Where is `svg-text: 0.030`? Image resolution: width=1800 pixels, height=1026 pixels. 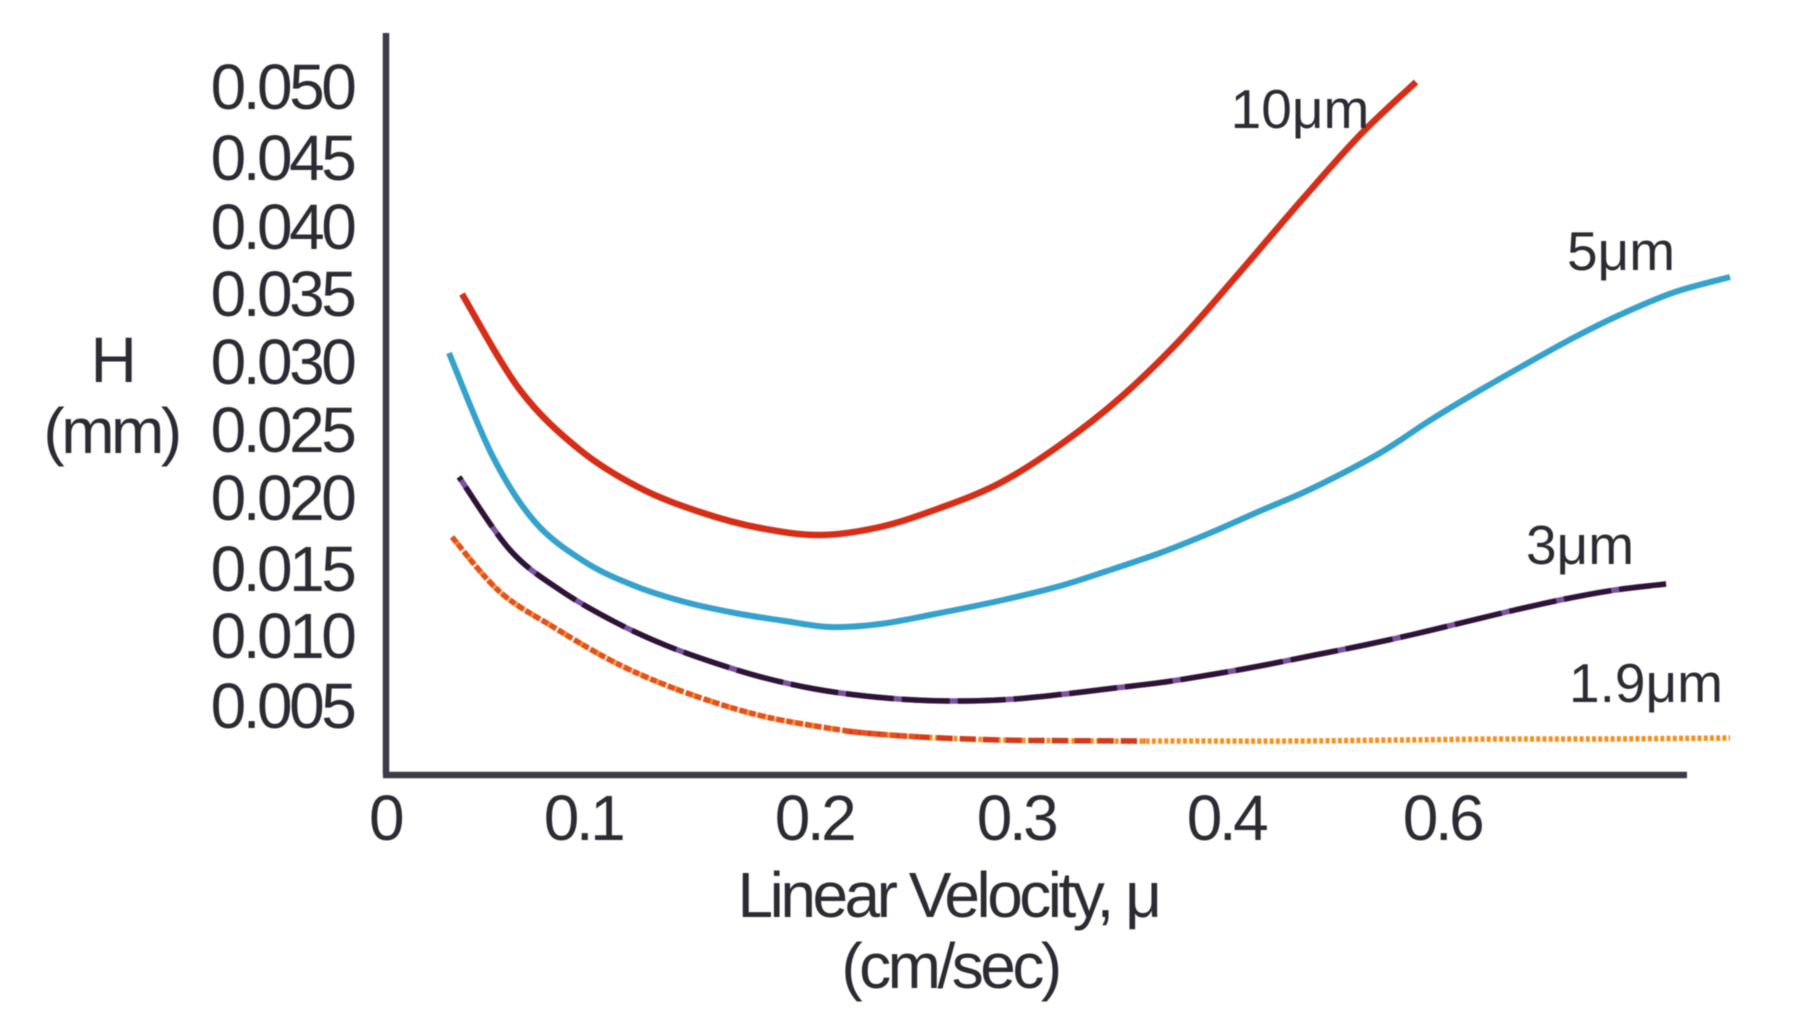
svg-text: 0.030 is located at coordinates (283, 362).